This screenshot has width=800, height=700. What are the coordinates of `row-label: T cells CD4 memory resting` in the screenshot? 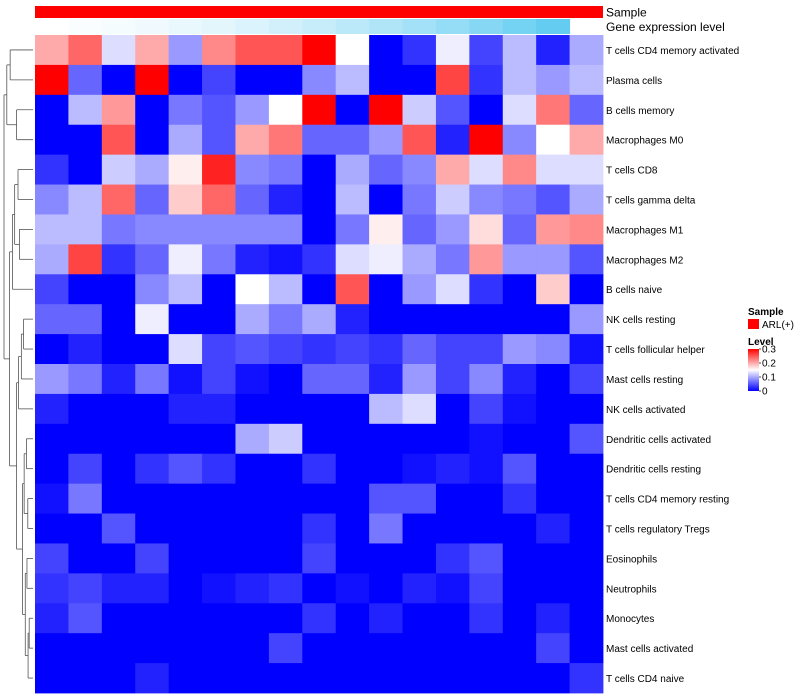 It's located at (667, 500).